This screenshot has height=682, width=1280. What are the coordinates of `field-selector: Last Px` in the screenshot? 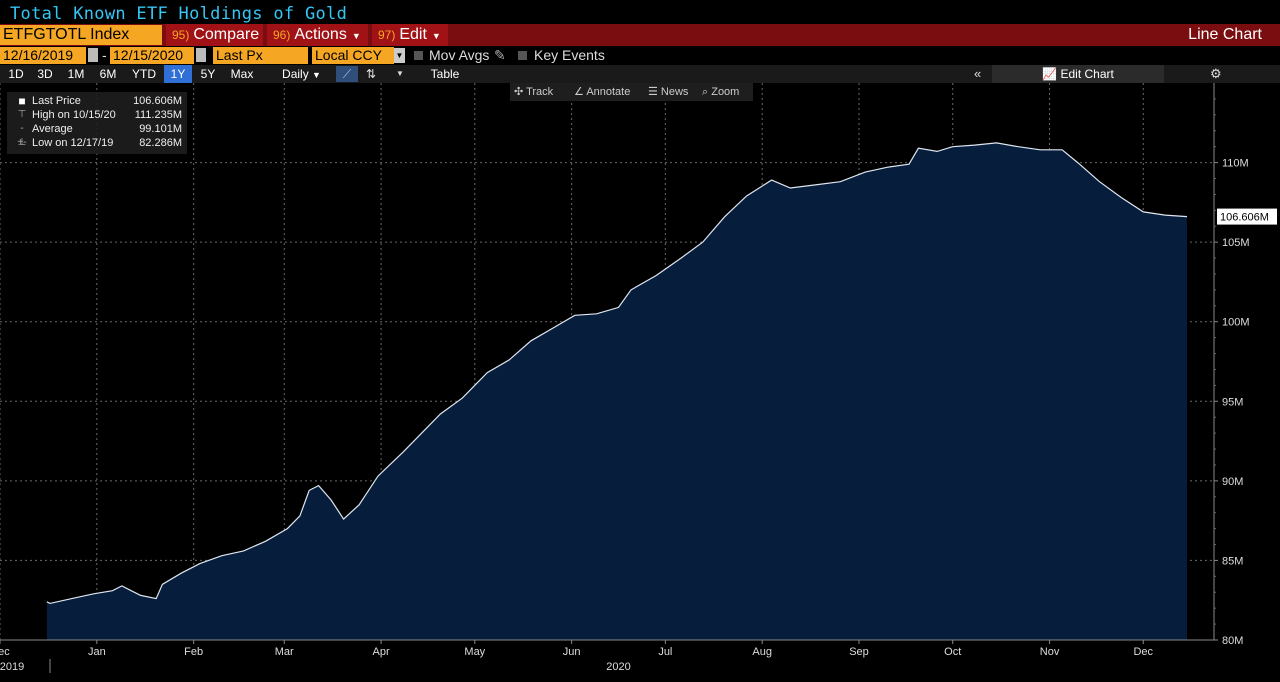 It's located at (260, 55).